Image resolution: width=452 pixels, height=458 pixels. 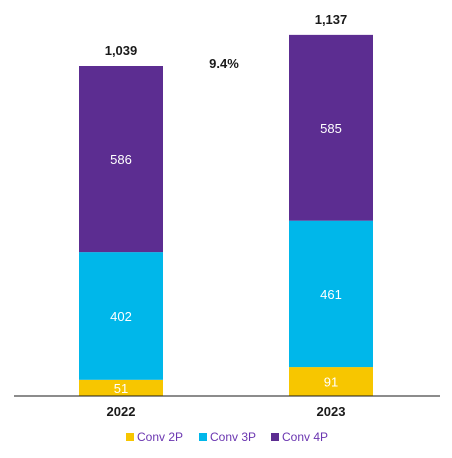 What do you see at coordinates (331, 19) in the screenshot?
I see `total-label-2023: 1,137` at bounding box center [331, 19].